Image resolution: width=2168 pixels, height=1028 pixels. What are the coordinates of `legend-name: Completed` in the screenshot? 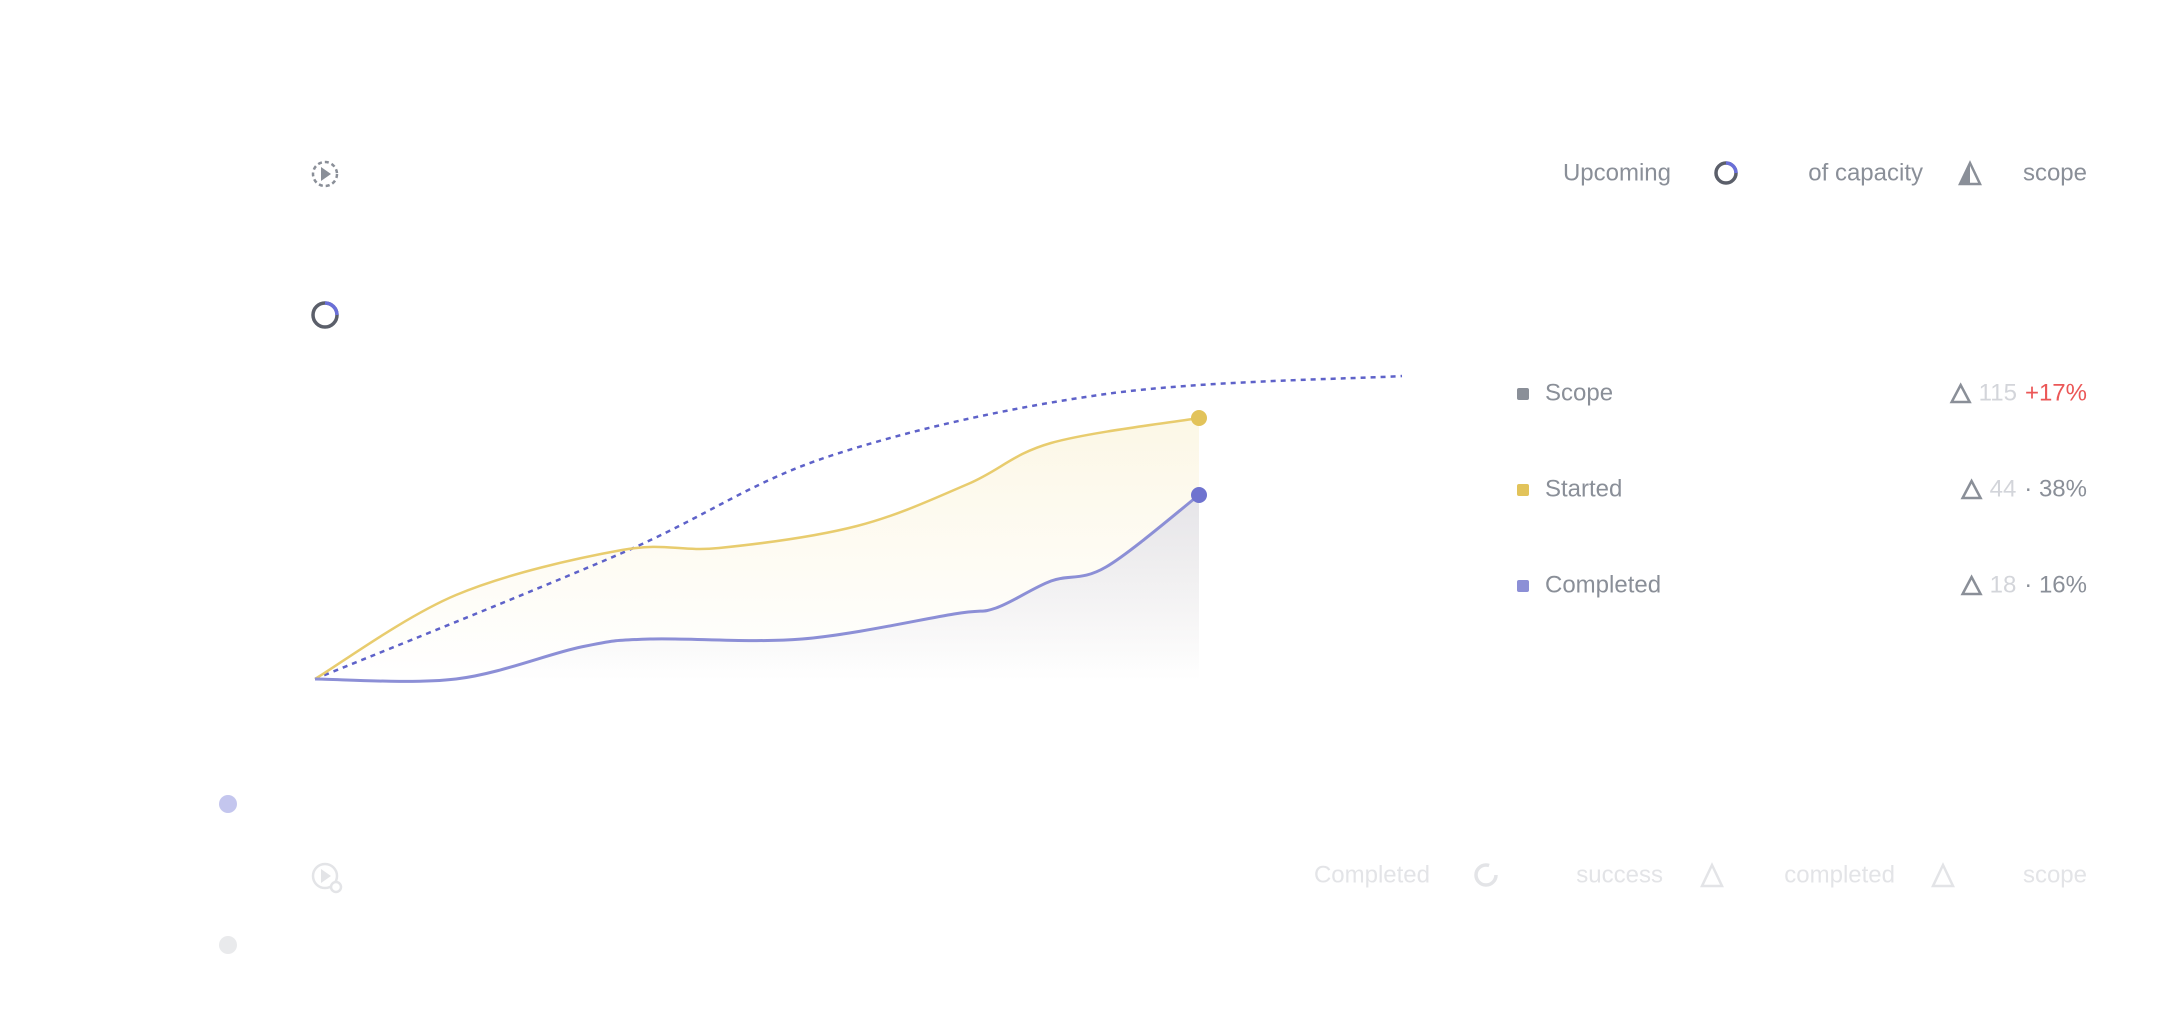 It's located at (1603, 584).